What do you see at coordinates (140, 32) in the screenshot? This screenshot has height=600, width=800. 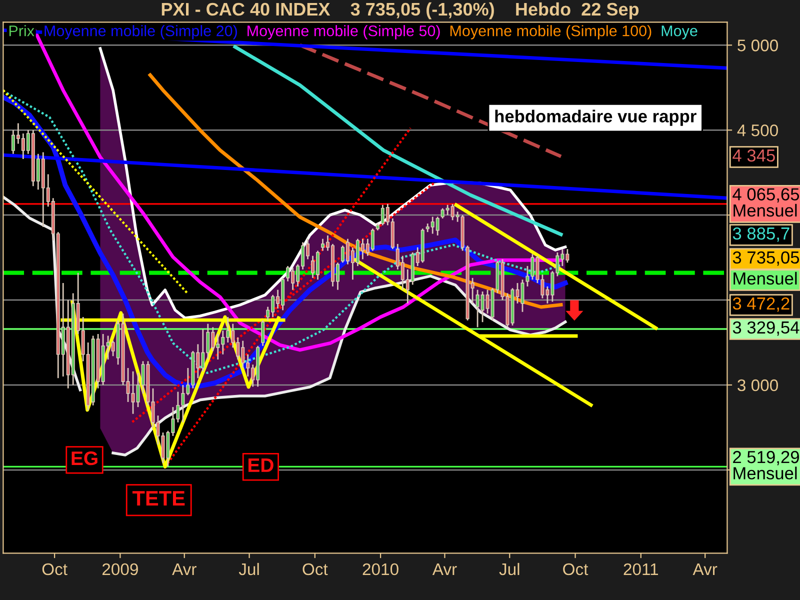 I see `text: Moyenne mobile (Simple 20)` at bounding box center [140, 32].